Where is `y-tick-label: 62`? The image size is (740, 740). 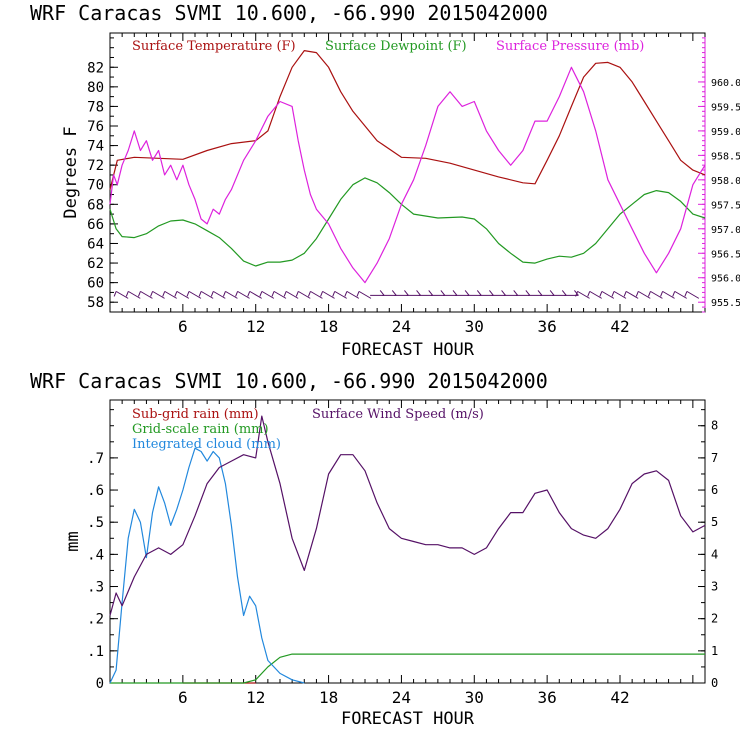
y-tick-label: 62 is located at coordinates (95, 264).